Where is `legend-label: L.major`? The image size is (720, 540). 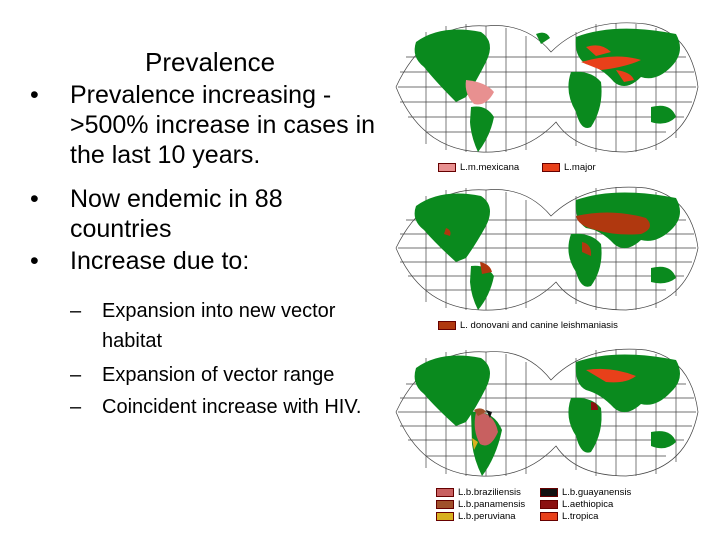 legend-label: L.major is located at coordinates (580, 167).